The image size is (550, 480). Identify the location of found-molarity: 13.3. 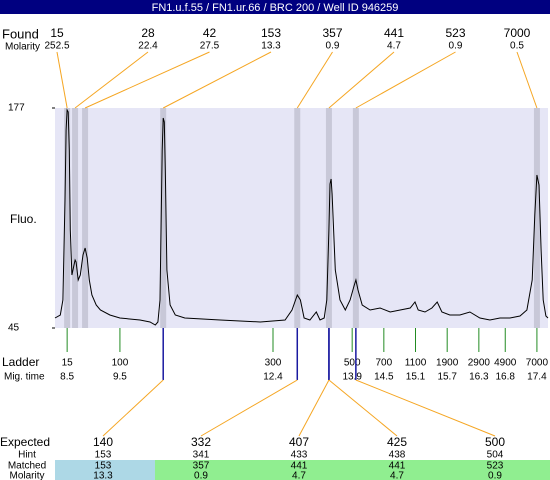
(271, 46).